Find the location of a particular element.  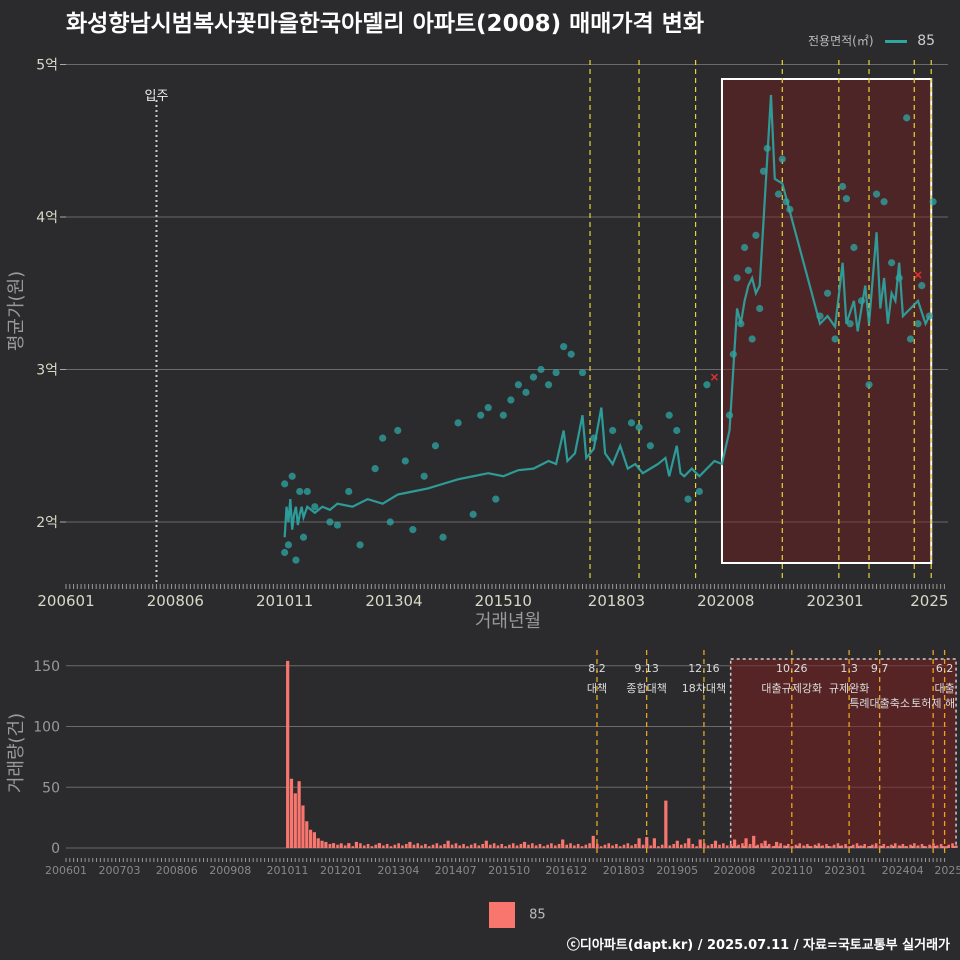

event-policy-label: 대출 is located at coordinates (944, 688).